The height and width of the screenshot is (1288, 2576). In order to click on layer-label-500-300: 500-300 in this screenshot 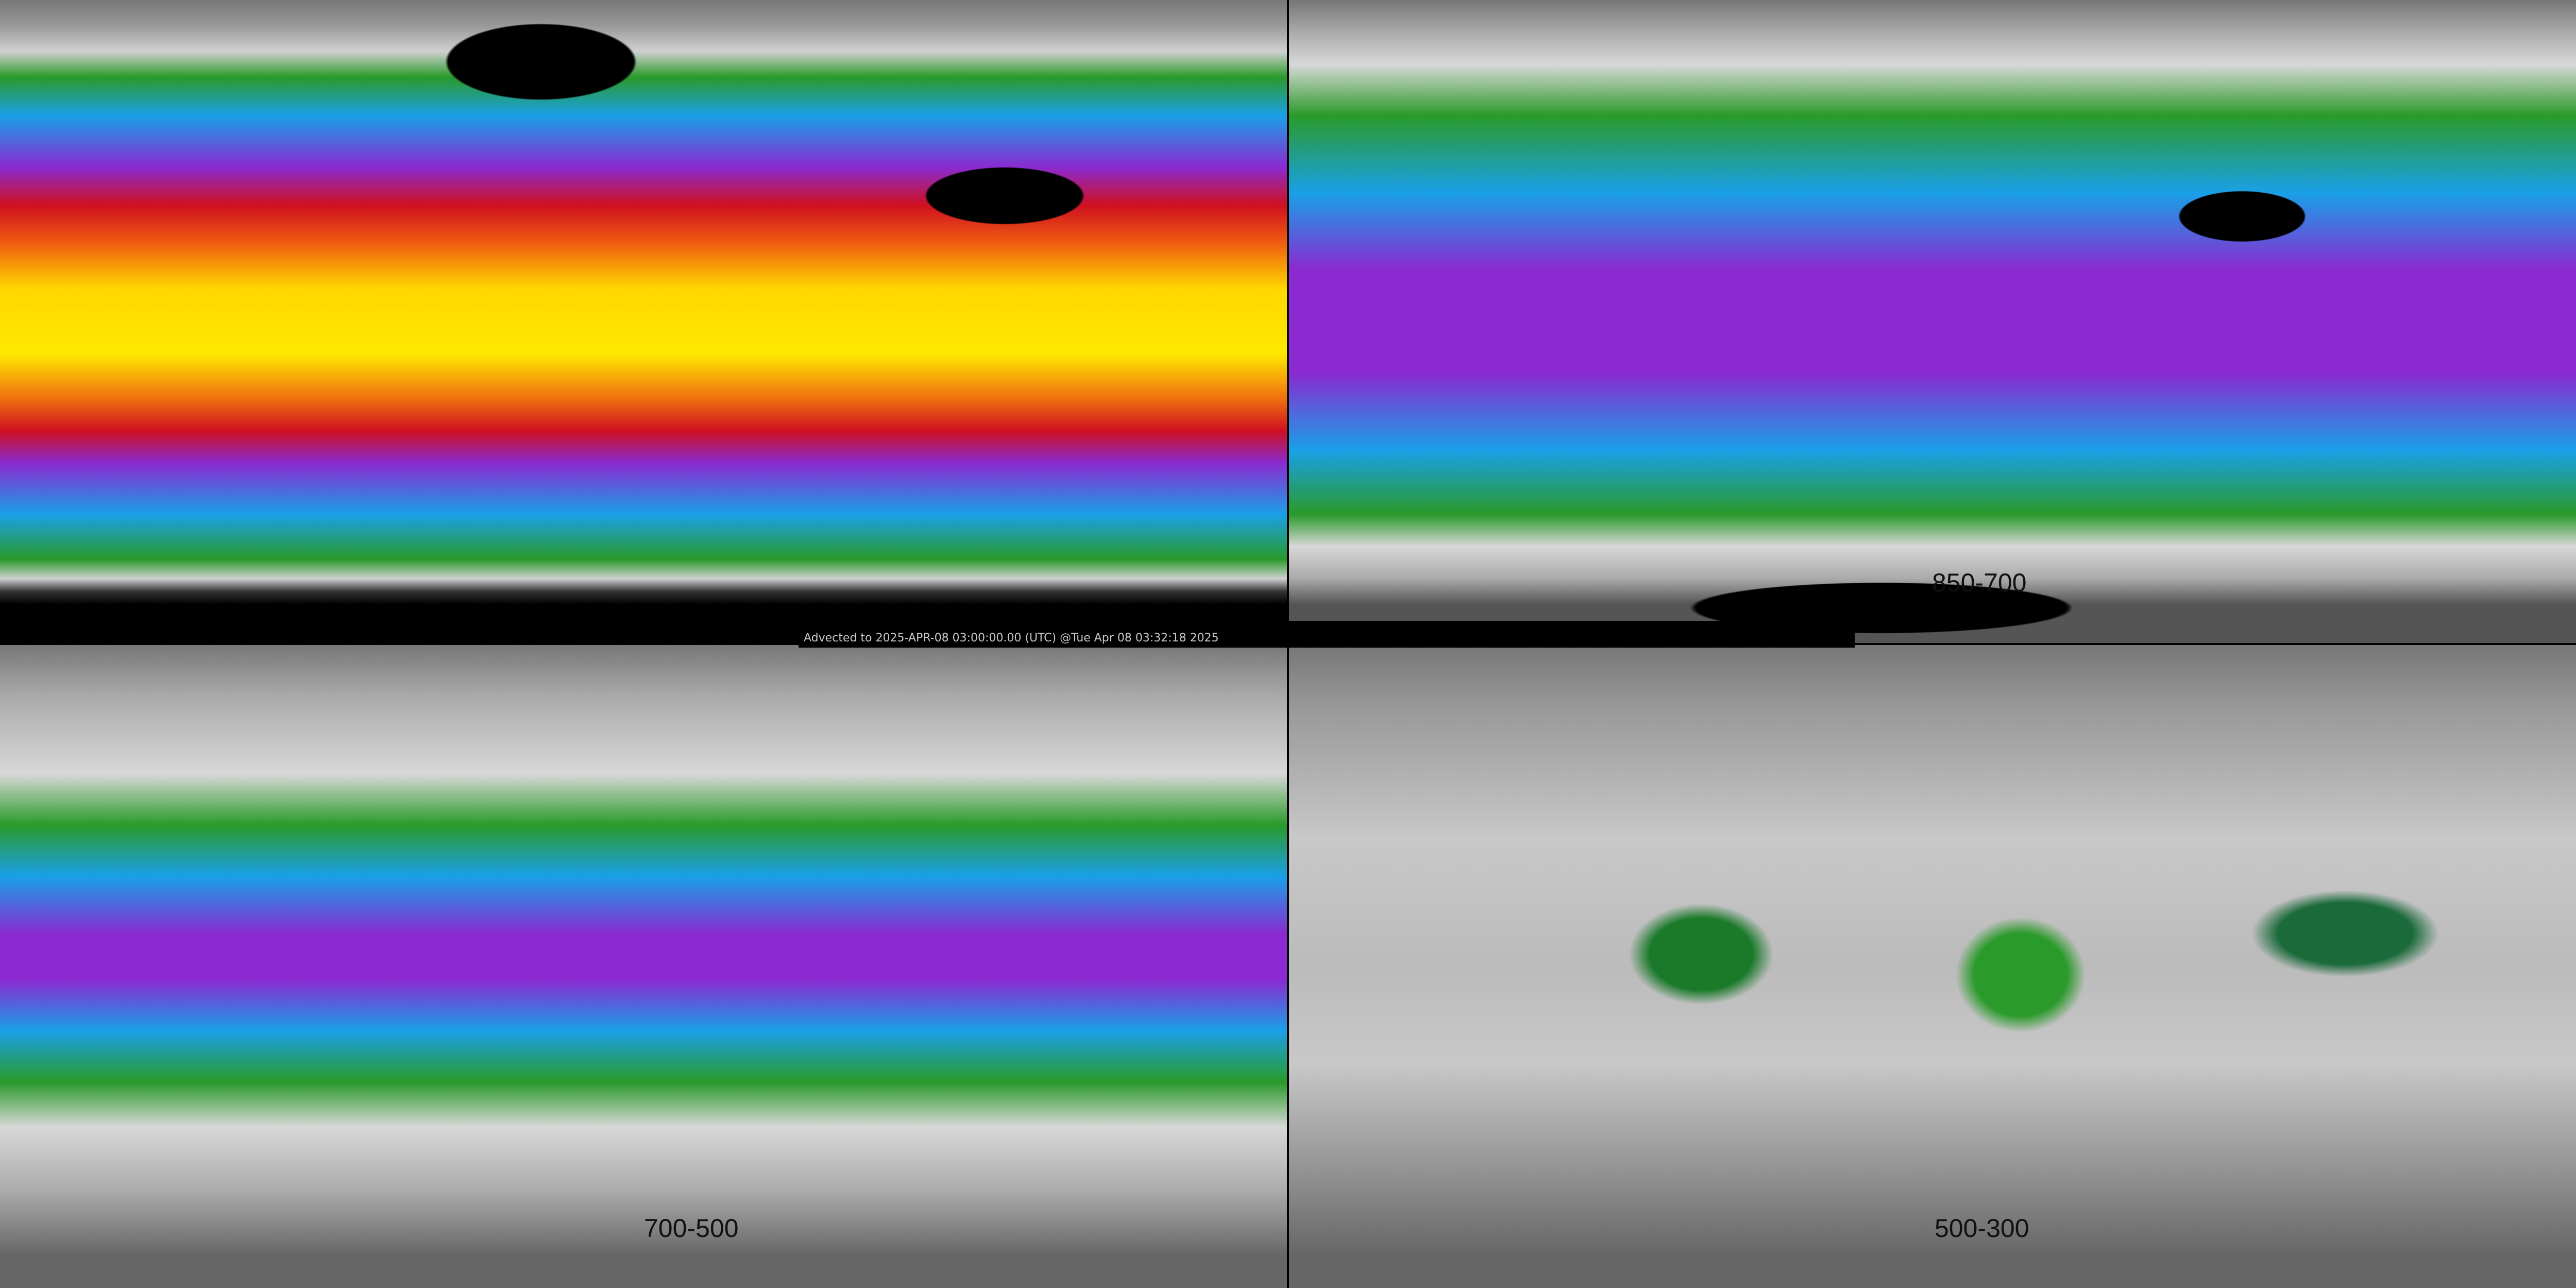, I will do `click(1982, 1228)`.